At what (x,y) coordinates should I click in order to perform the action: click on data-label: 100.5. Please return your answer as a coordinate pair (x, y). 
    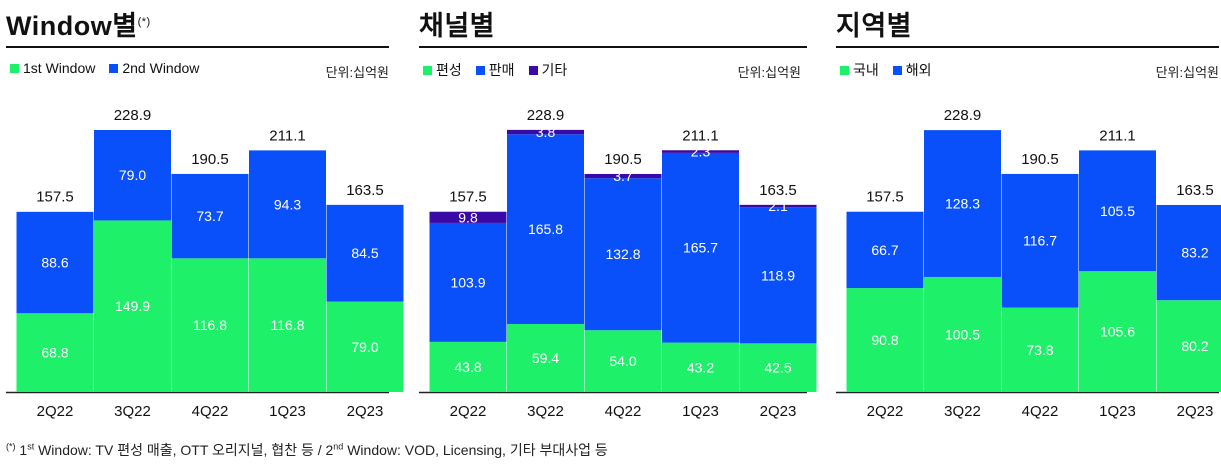
    Looking at the image, I should click on (962, 334).